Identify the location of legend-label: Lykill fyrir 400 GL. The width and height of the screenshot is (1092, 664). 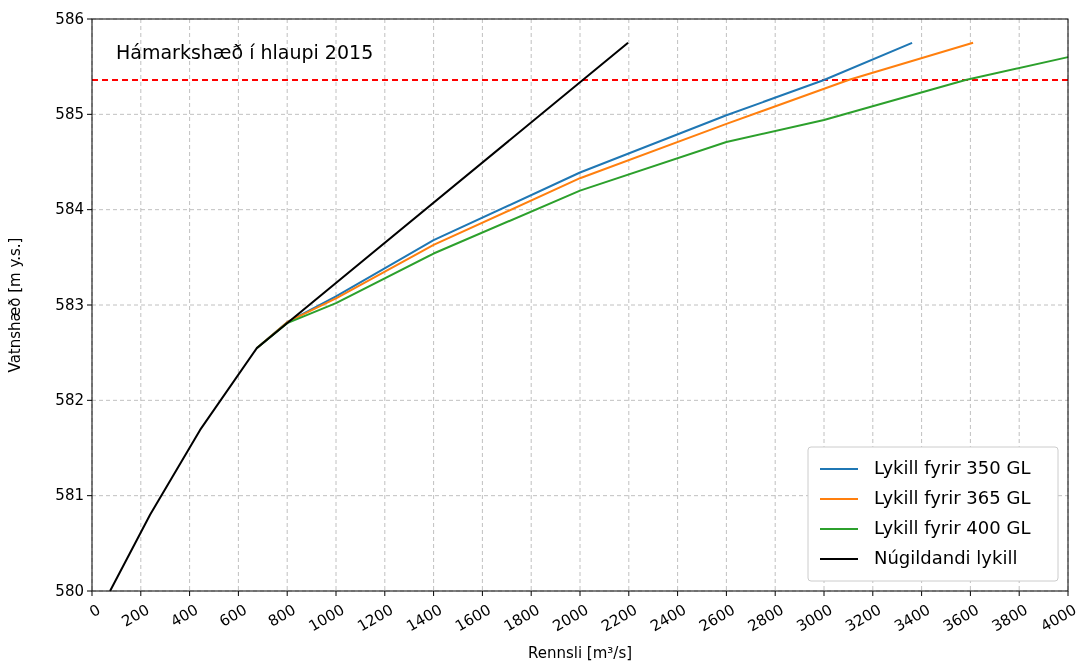
(952, 527).